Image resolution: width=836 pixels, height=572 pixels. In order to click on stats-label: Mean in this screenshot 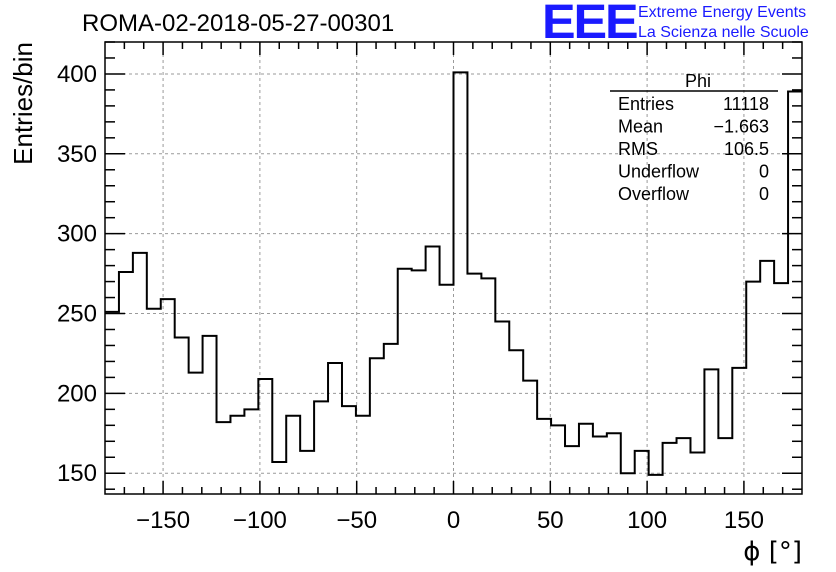, I will do `click(640, 127)`.